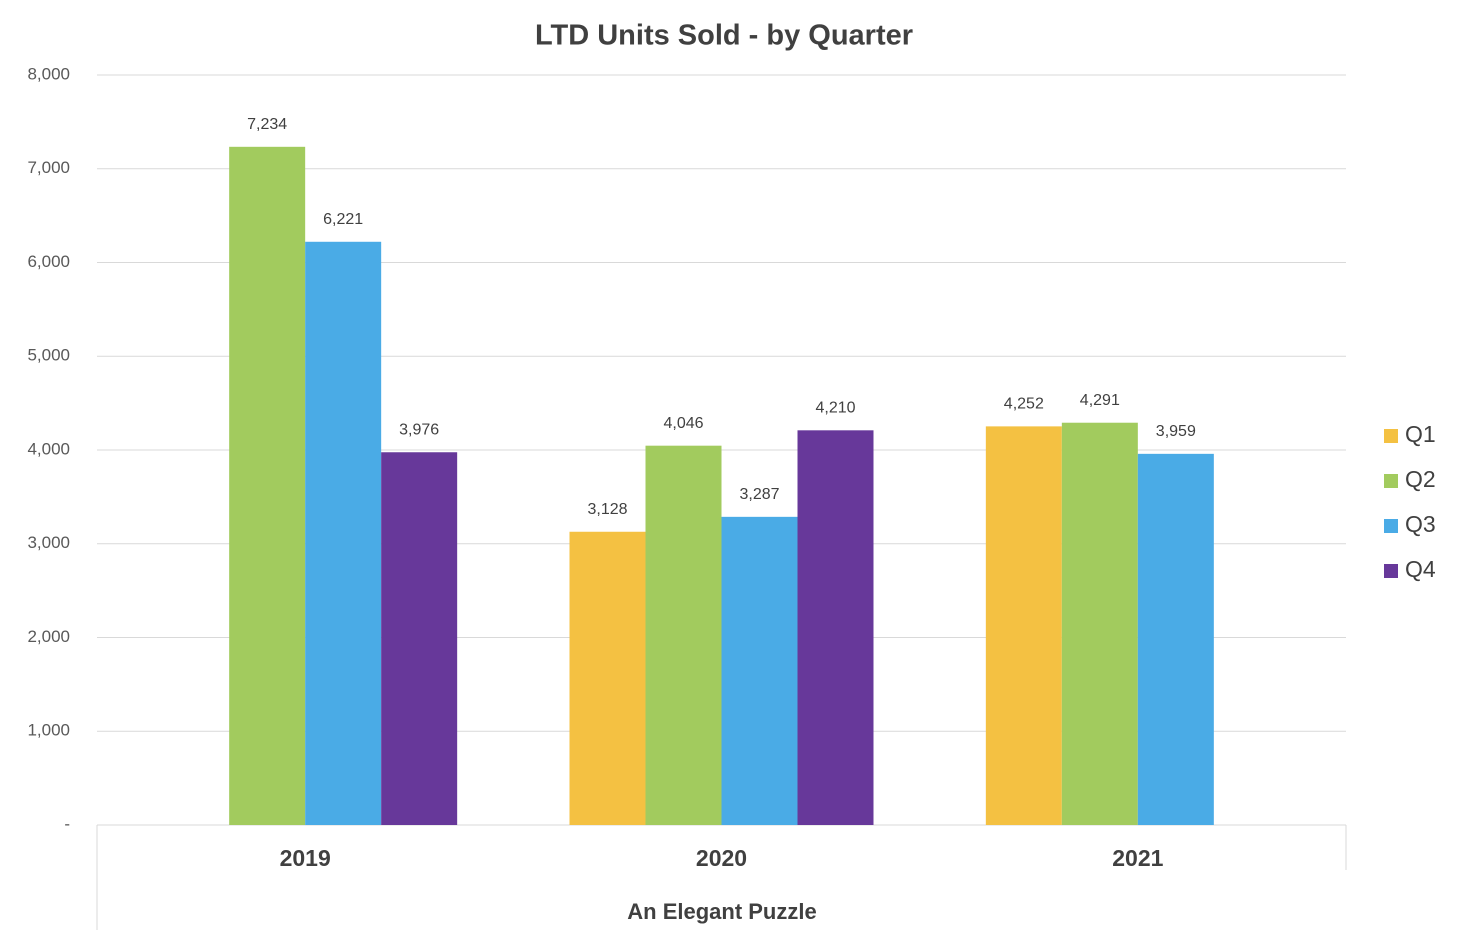 This screenshot has height=941, width=1466. What do you see at coordinates (48, 261) in the screenshot?
I see `y-tick-label: 6,000` at bounding box center [48, 261].